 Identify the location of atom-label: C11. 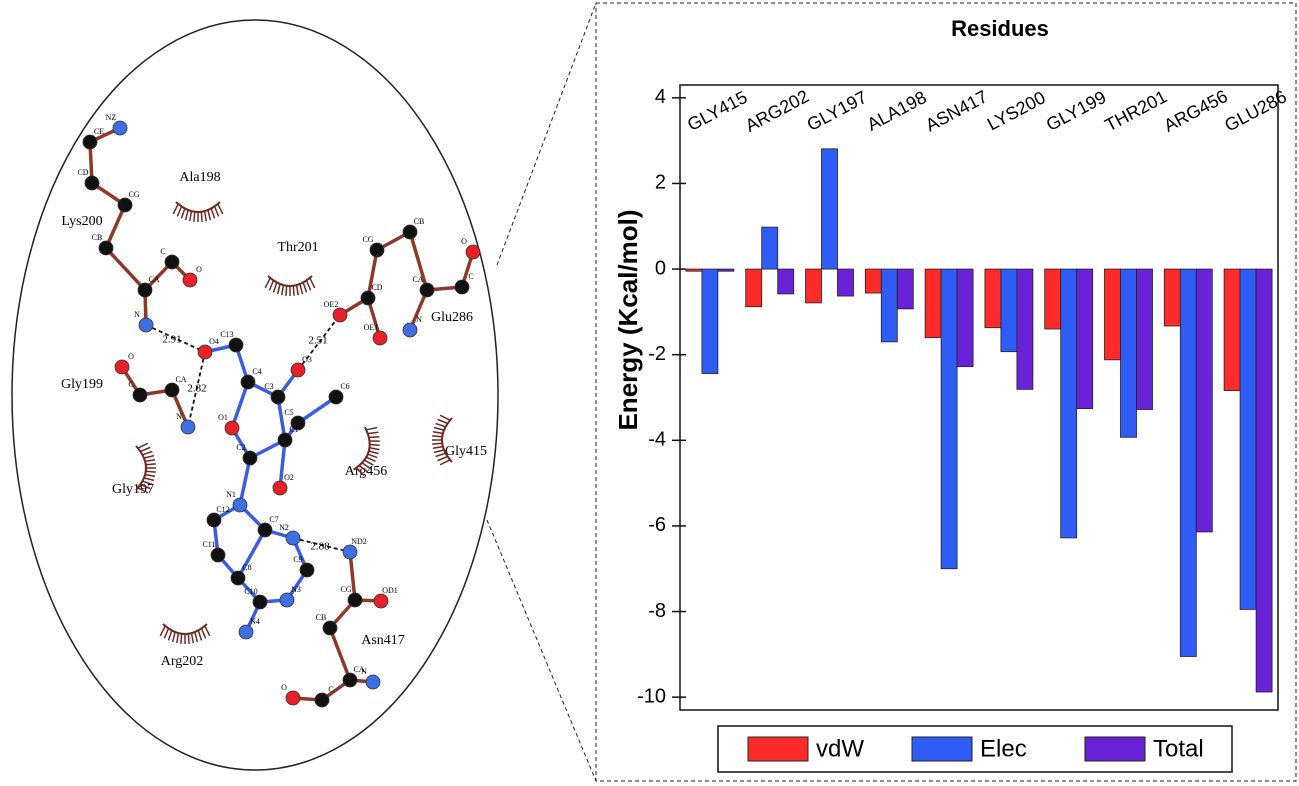
(208, 544).